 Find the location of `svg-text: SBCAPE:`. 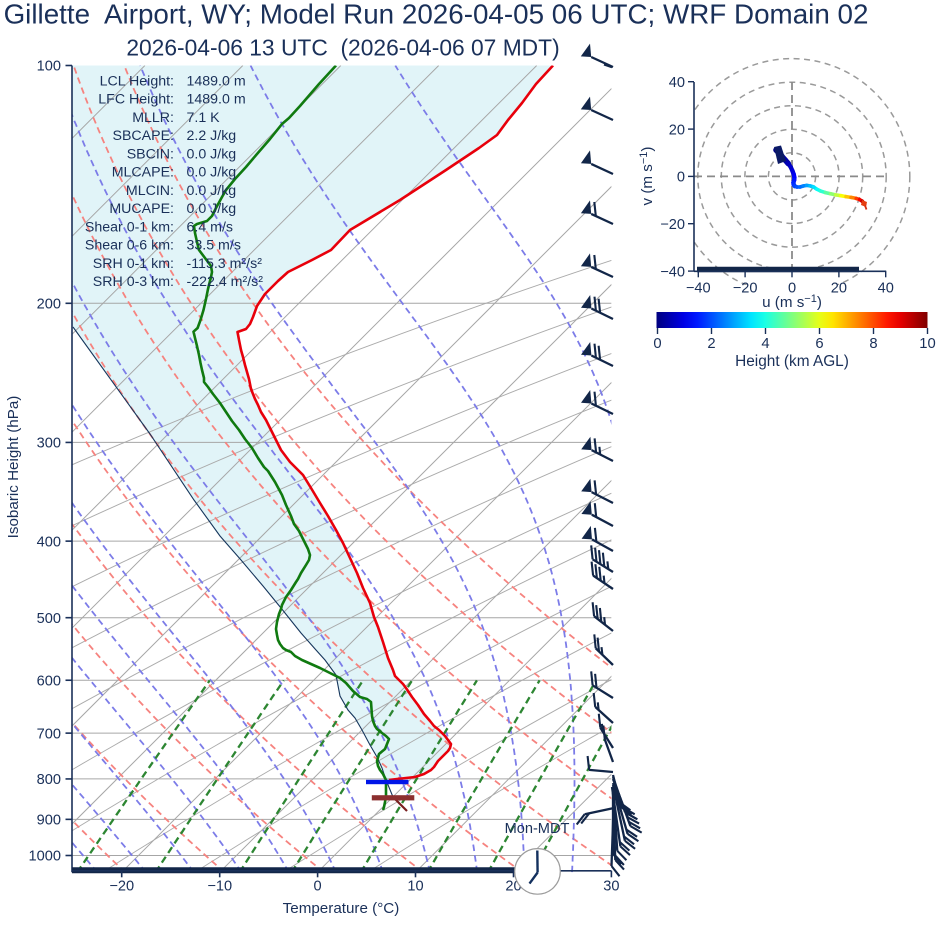

svg-text: SBCAPE: is located at coordinates (143, 136).